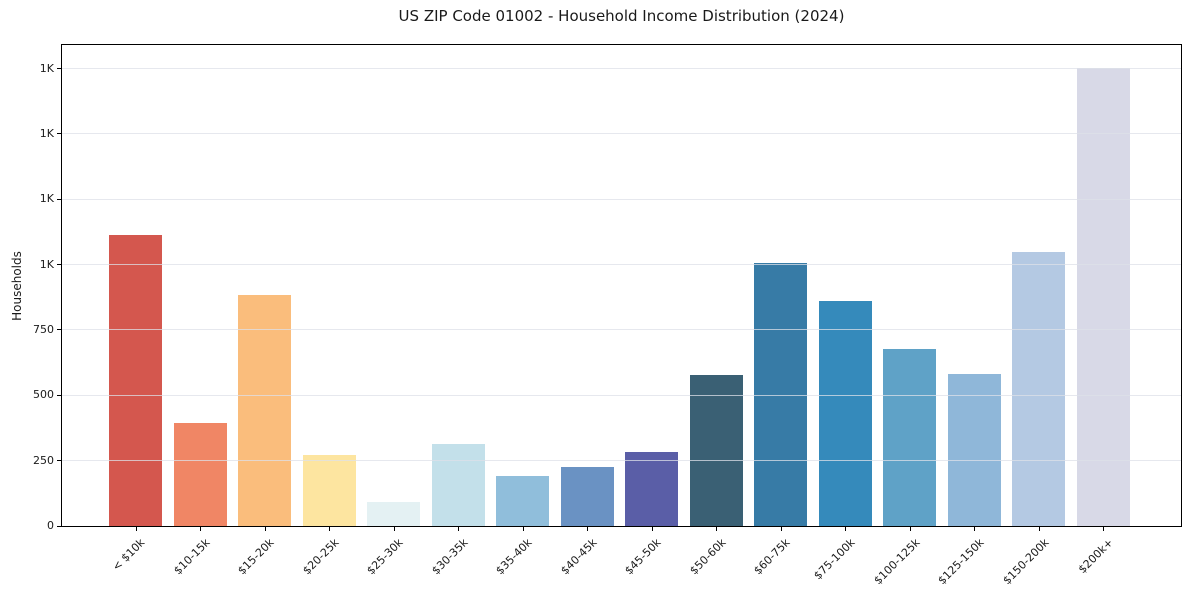  What do you see at coordinates (191, 557) in the screenshot?
I see `x-tick-label-text: $10-15k` at bounding box center [191, 557].